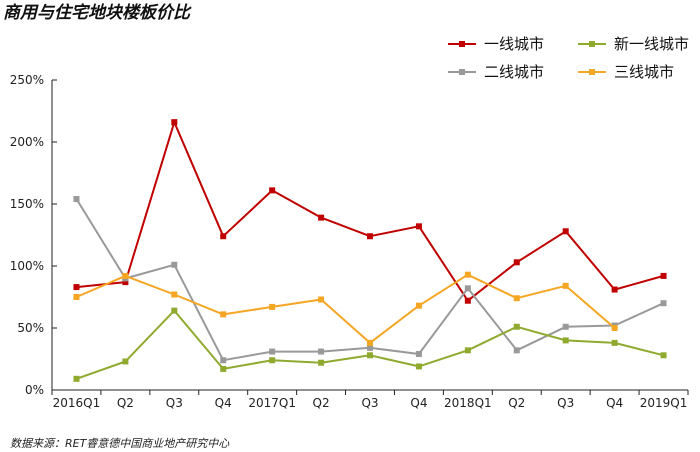  I want to click on y-tick-label: 50%, so click(30, 328).